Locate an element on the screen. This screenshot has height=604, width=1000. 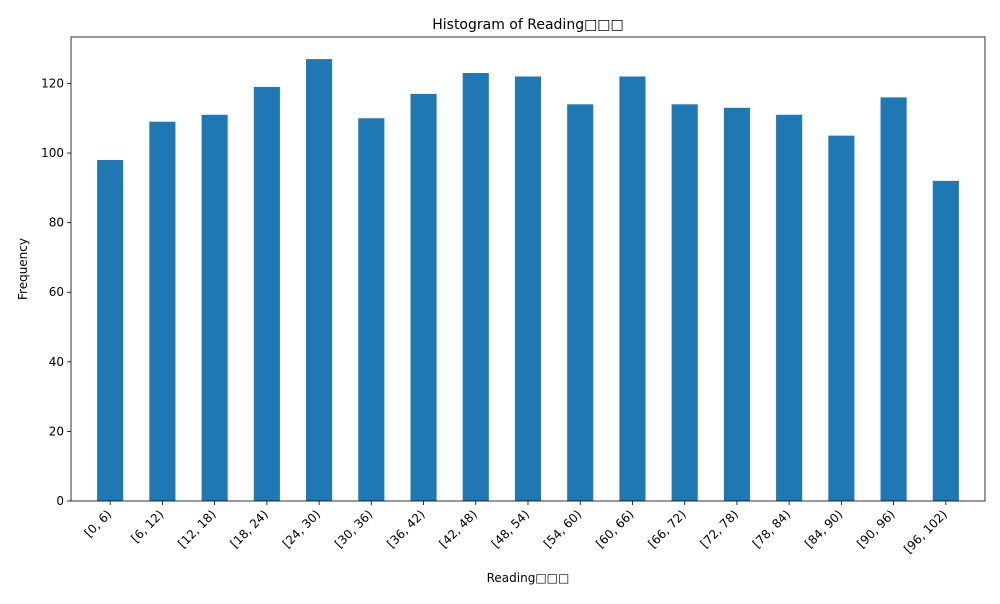
x-tick-label-3: [18, 24) is located at coordinates (249, 529).